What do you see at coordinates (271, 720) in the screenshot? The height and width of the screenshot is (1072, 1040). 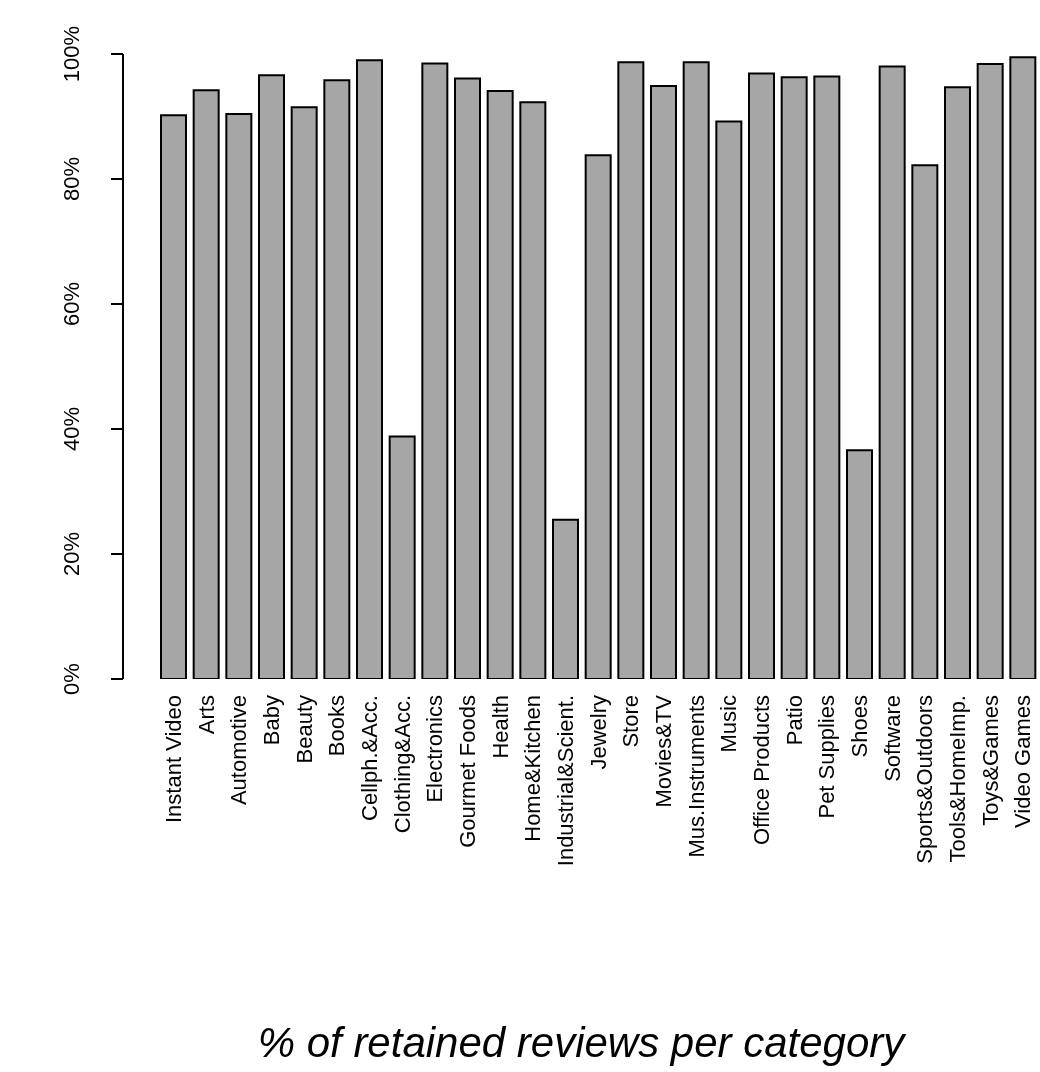 I see `x-tick-label: Baby` at bounding box center [271, 720].